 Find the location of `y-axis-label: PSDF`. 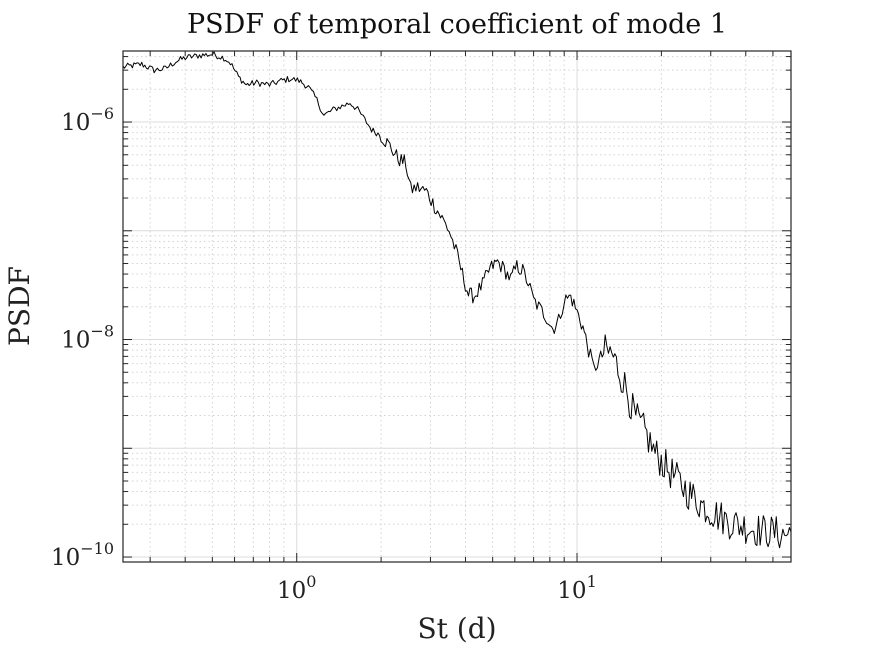

y-axis-label: PSDF is located at coordinates (19, 306).